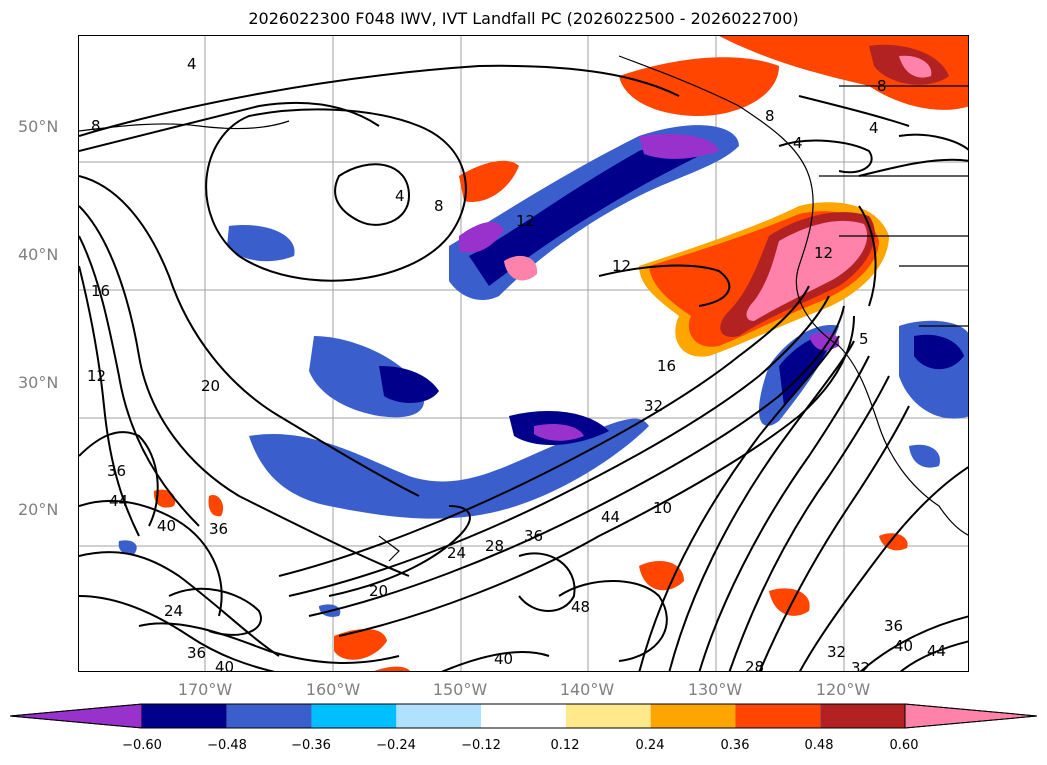  What do you see at coordinates (565, 745) in the screenshot?
I see `colorbar-tick: 0.12` at bounding box center [565, 745].